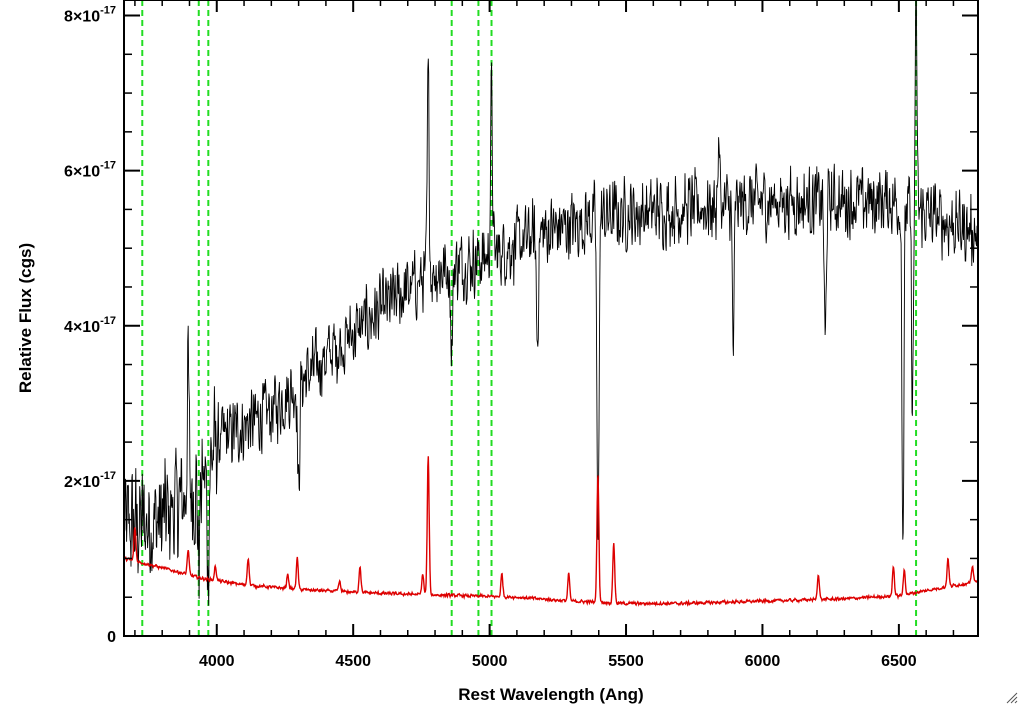  Describe the element at coordinates (25, 318) in the screenshot. I see `y-axis-title: Relative Flux (cgs)` at that location.